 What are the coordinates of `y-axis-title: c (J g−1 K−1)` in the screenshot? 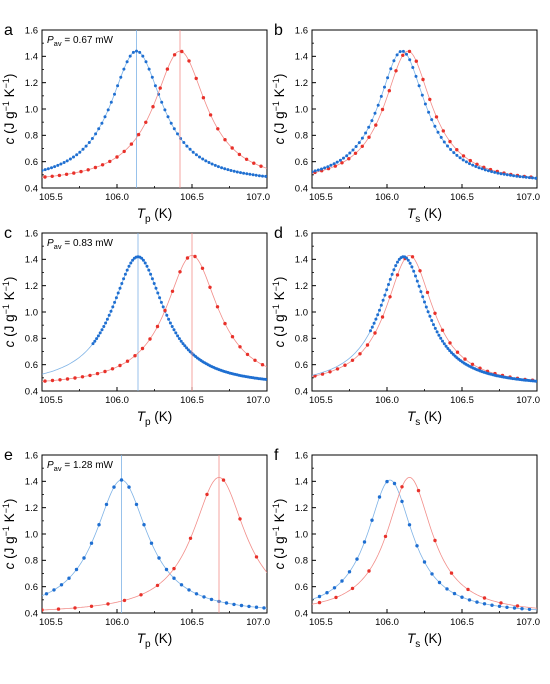 It's located at (9, 534).